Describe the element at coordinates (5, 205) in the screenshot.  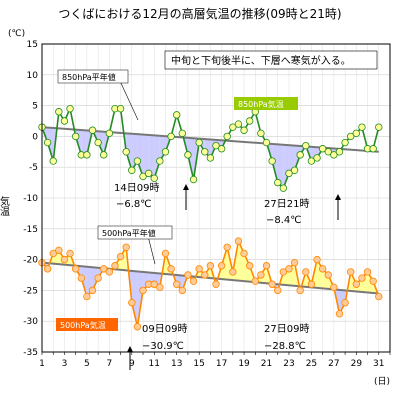
I see `y-axis-label: 気温` at that location.